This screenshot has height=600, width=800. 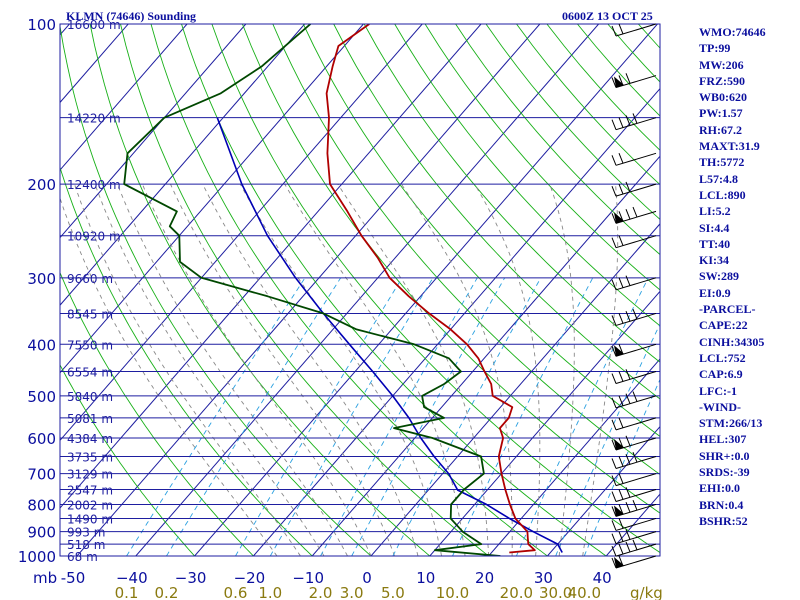 What do you see at coordinates (724, 455) in the screenshot?
I see `index-line: SHR+:0.0` at bounding box center [724, 455].